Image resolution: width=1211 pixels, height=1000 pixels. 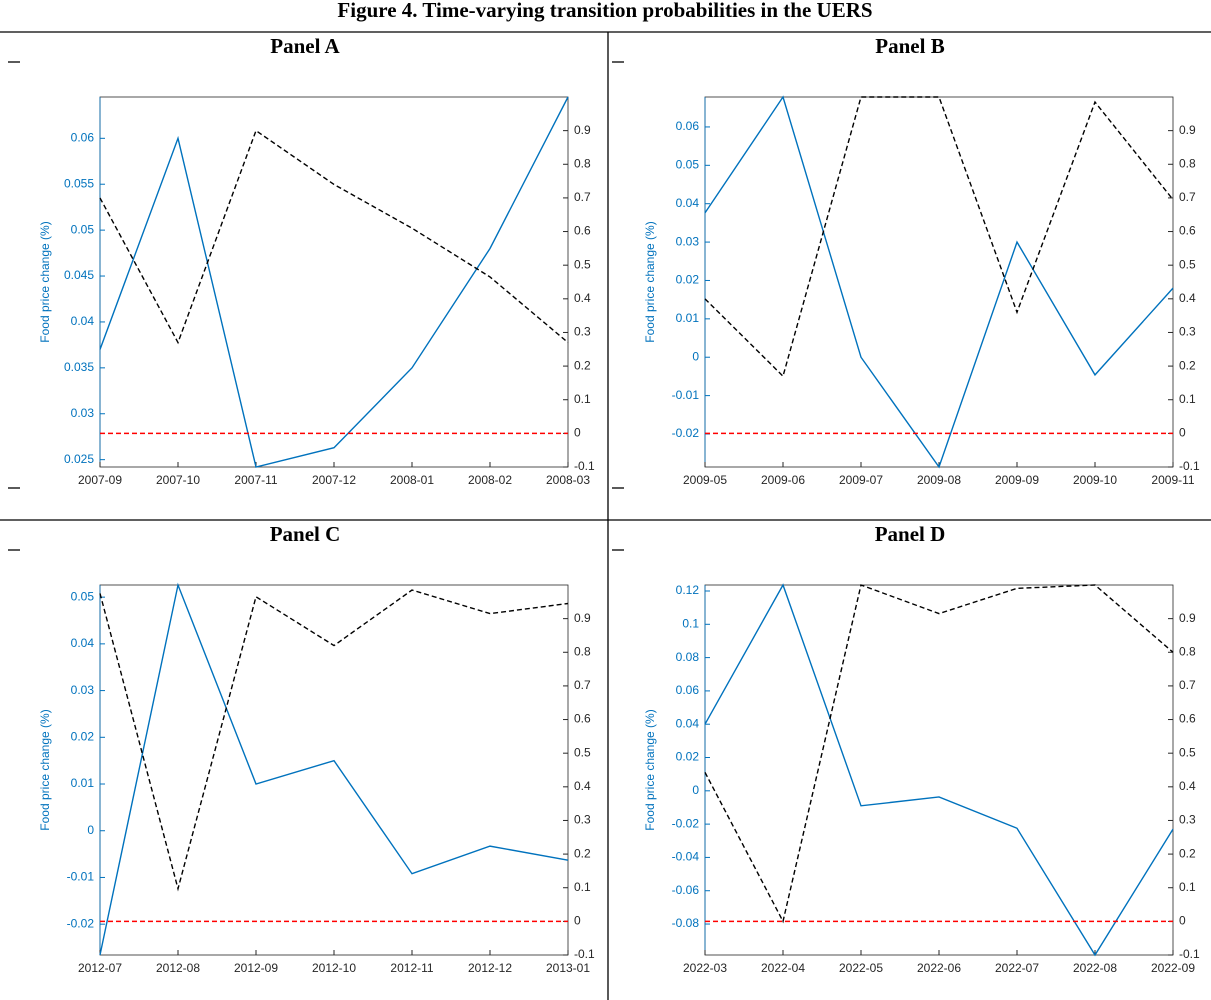 What do you see at coordinates (79, 183) in the screenshot?
I see `y-tick-label: 0.055` at bounding box center [79, 183].